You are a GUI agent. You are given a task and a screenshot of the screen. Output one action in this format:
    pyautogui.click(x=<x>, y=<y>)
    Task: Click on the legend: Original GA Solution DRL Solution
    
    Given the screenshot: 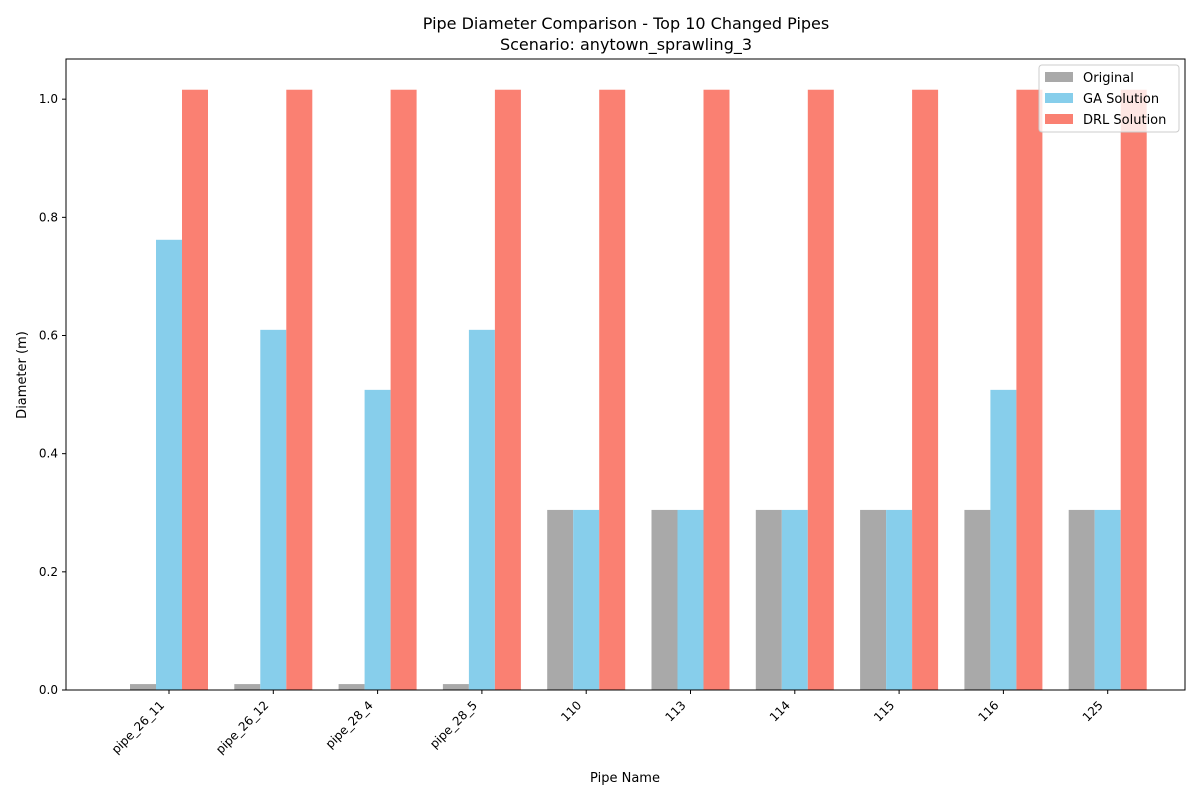 What is the action you would take?
    pyautogui.click(x=1109, y=98)
    